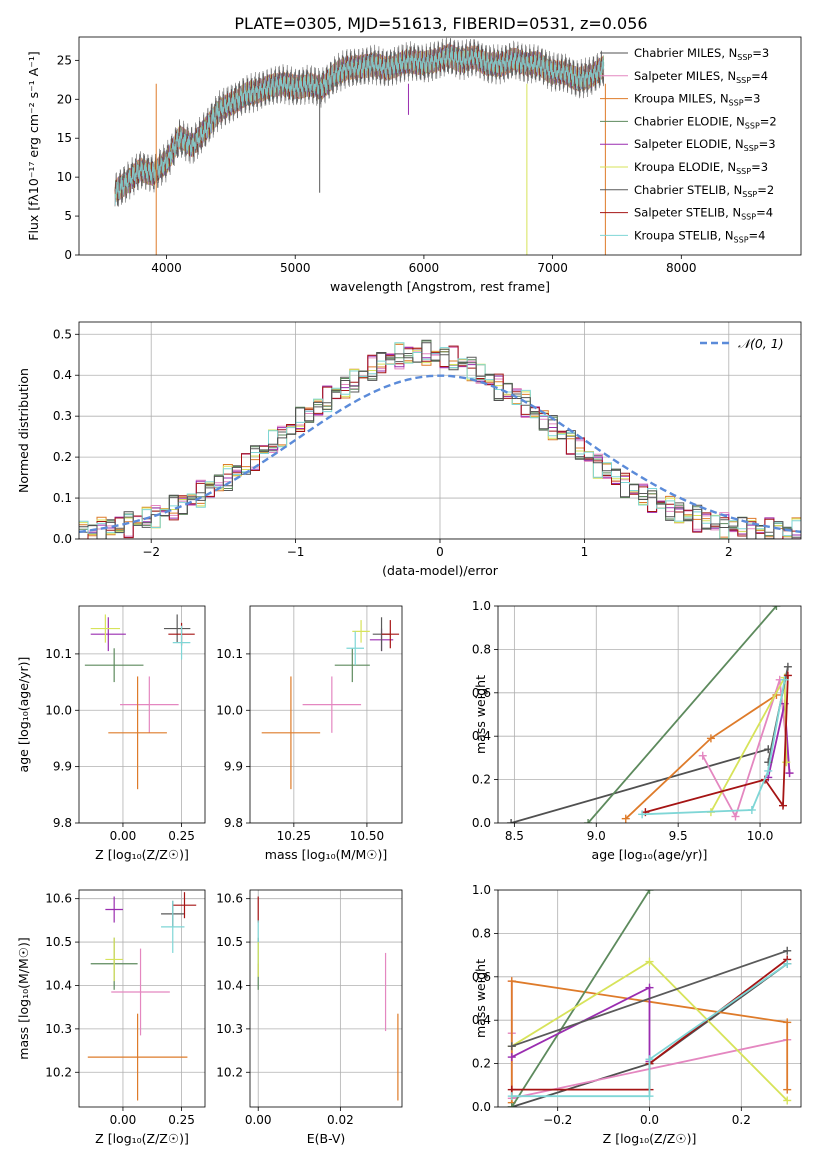 The width and height of the screenshot is (819, 1170). I want to click on y-tick-label: 10.2, so click(58, 1072).